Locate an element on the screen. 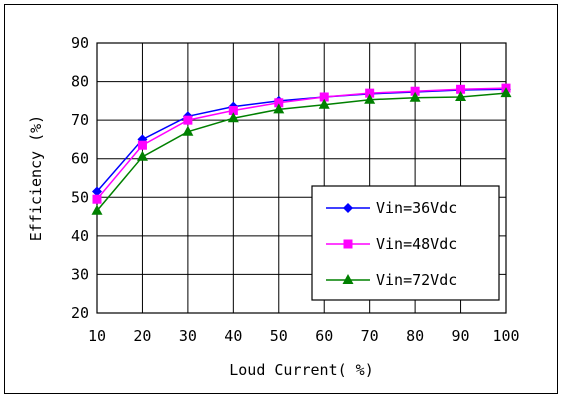 Image resolution: width=564 pixels, height=398 pixels. legend-label: Vin=48Vdc is located at coordinates (416, 244).